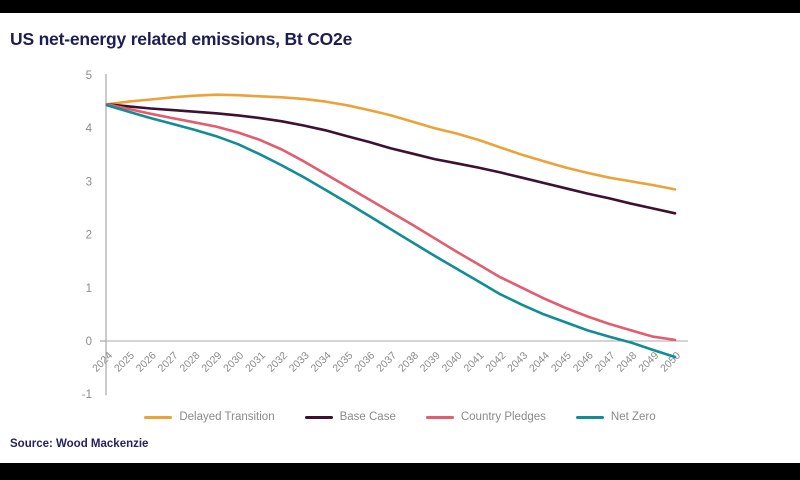 The image size is (800, 480). Describe the element at coordinates (430, 362) in the screenshot. I see `x-tick-label: 2039` at that location.